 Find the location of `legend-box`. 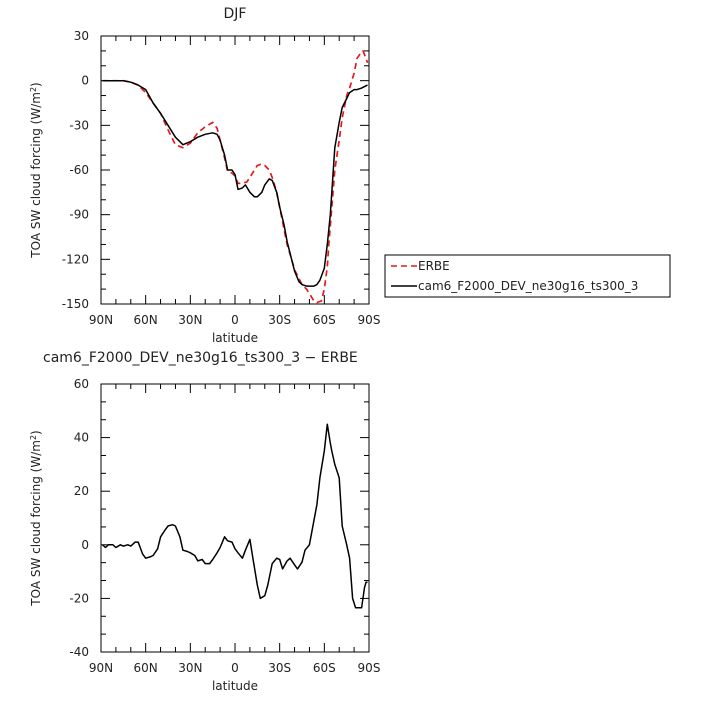

legend-box is located at coordinates (527, 276).